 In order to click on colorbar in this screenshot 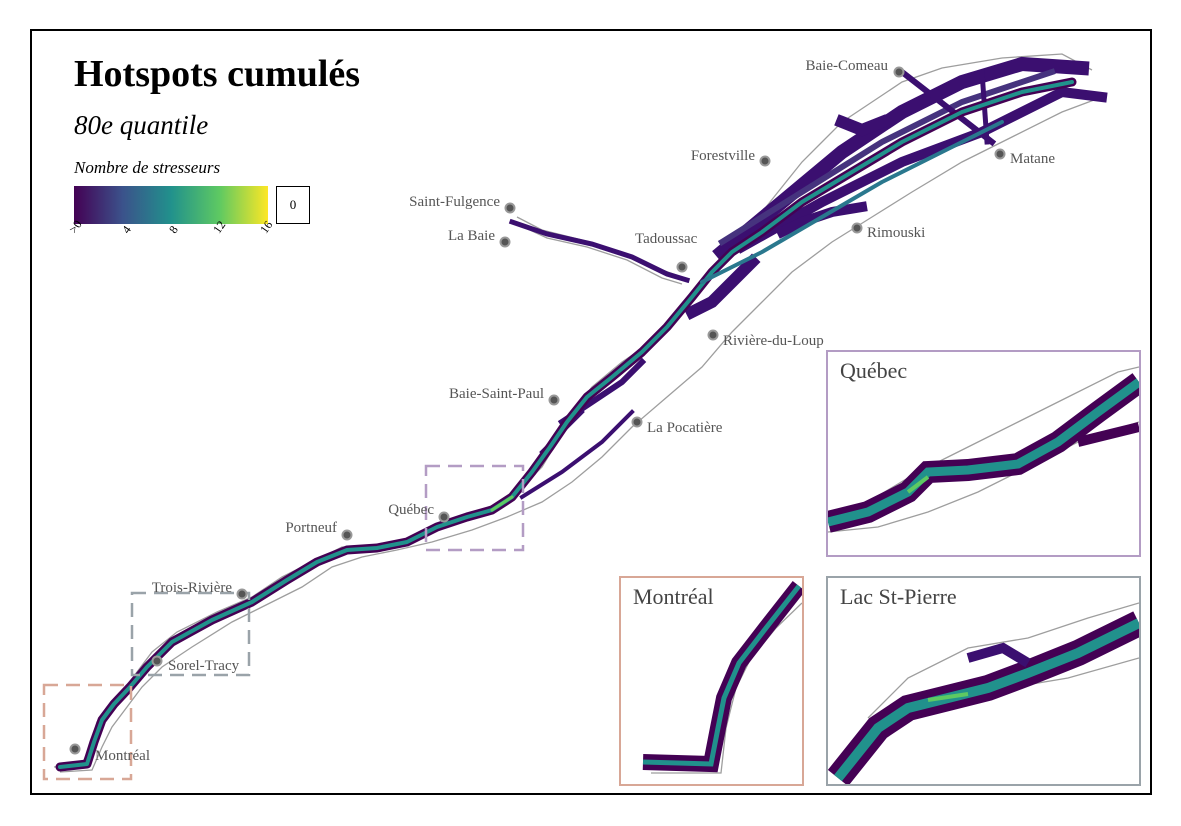, I will do `click(171, 205)`.